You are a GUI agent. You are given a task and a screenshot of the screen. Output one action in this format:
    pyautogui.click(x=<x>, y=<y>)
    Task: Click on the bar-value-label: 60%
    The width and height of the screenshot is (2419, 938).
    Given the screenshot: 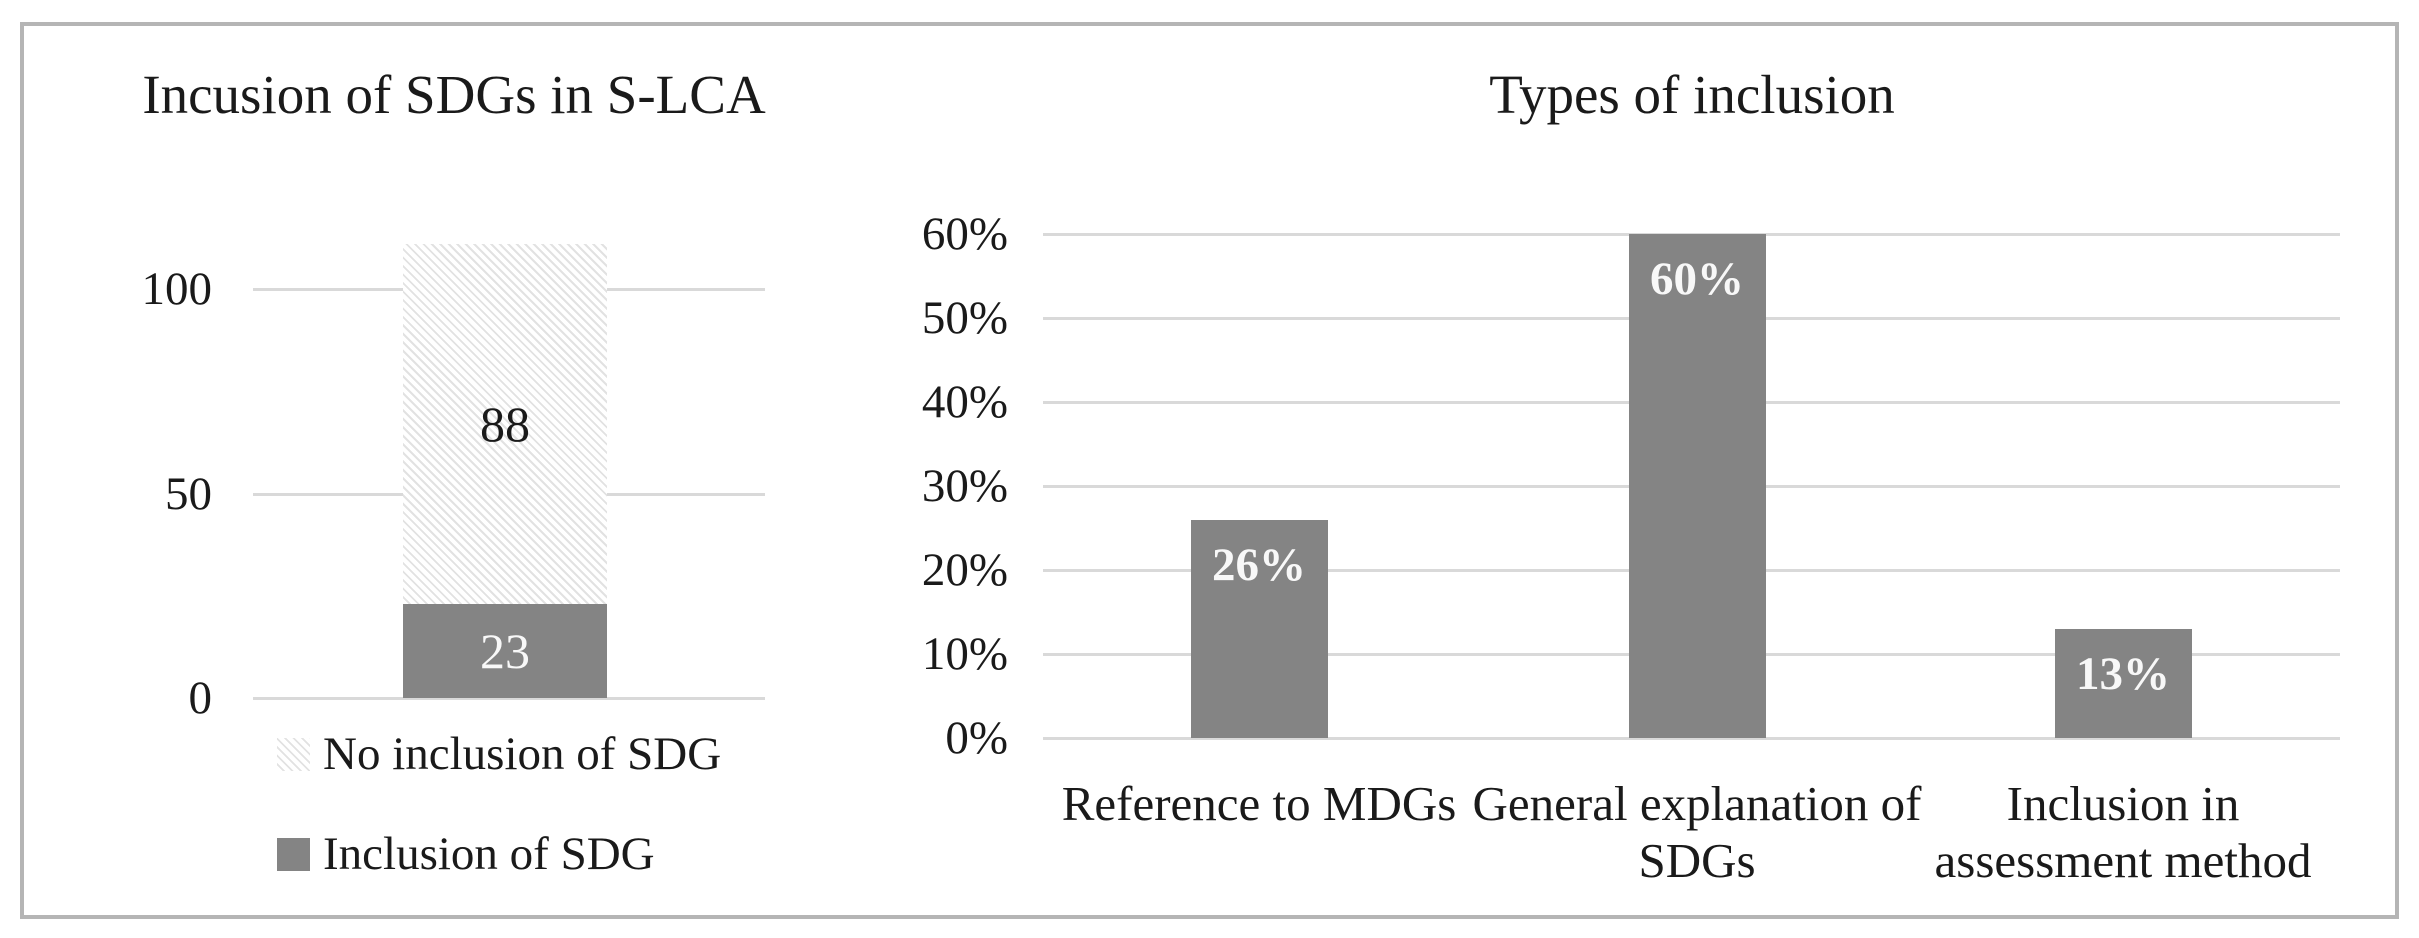 What is the action you would take?
    pyautogui.click(x=1697, y=279)
    